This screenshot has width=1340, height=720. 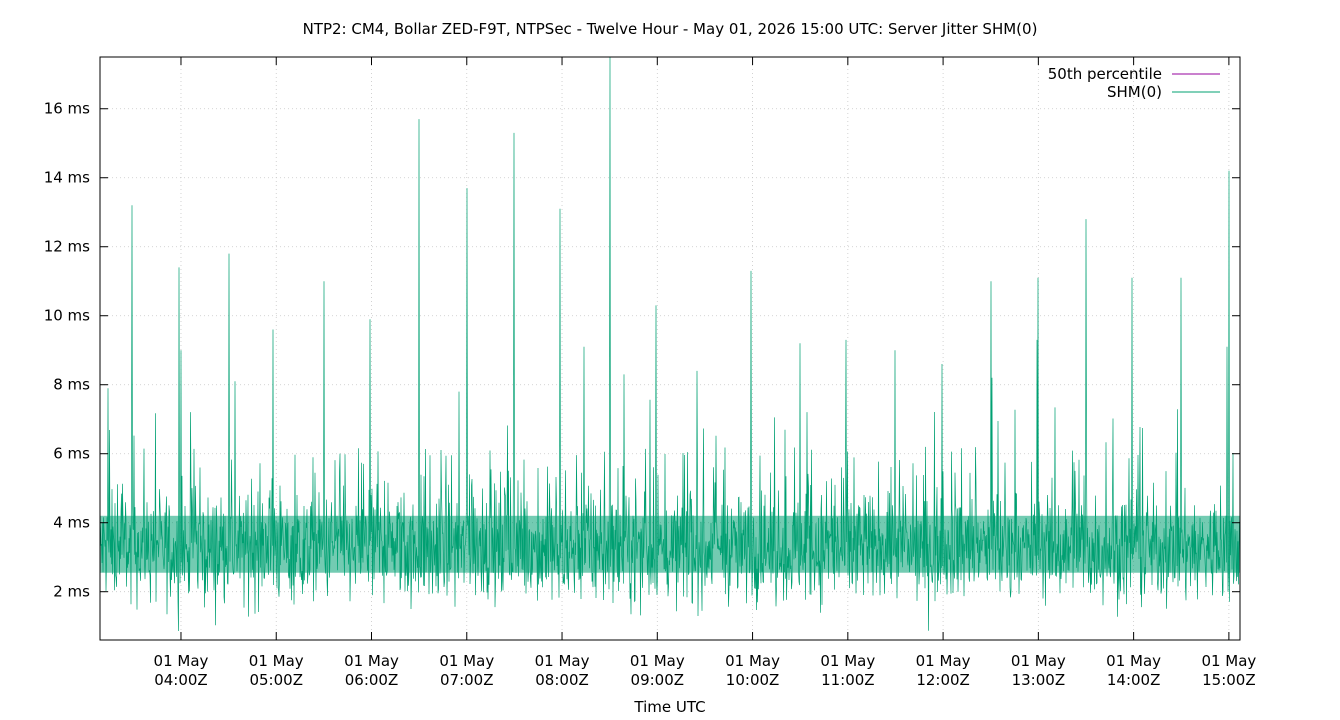 What do you see at coordinates (67, 109) in the screenshot?
I see `y-tick-label: 16 ms` at bounding box center [67, 109].